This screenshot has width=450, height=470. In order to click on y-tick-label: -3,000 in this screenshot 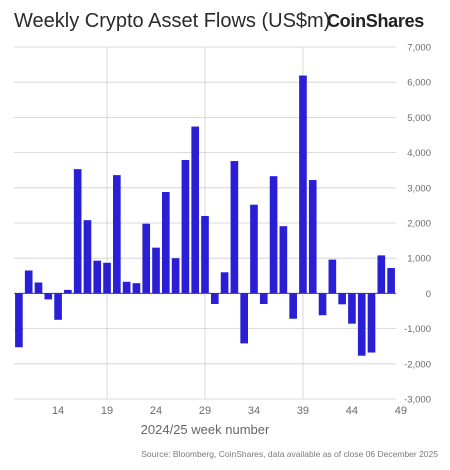, I will do `click(417, 400)`.